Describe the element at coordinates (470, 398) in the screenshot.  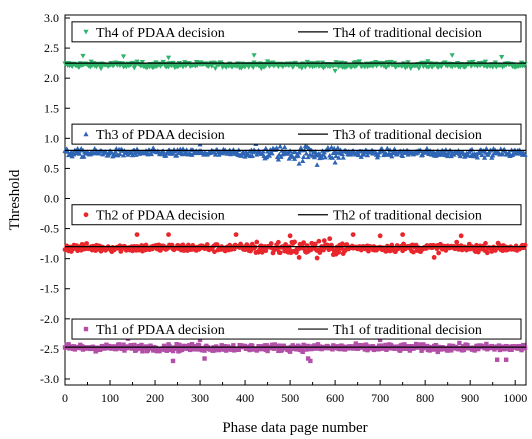
I see `x-tick-label: 900` at that location.